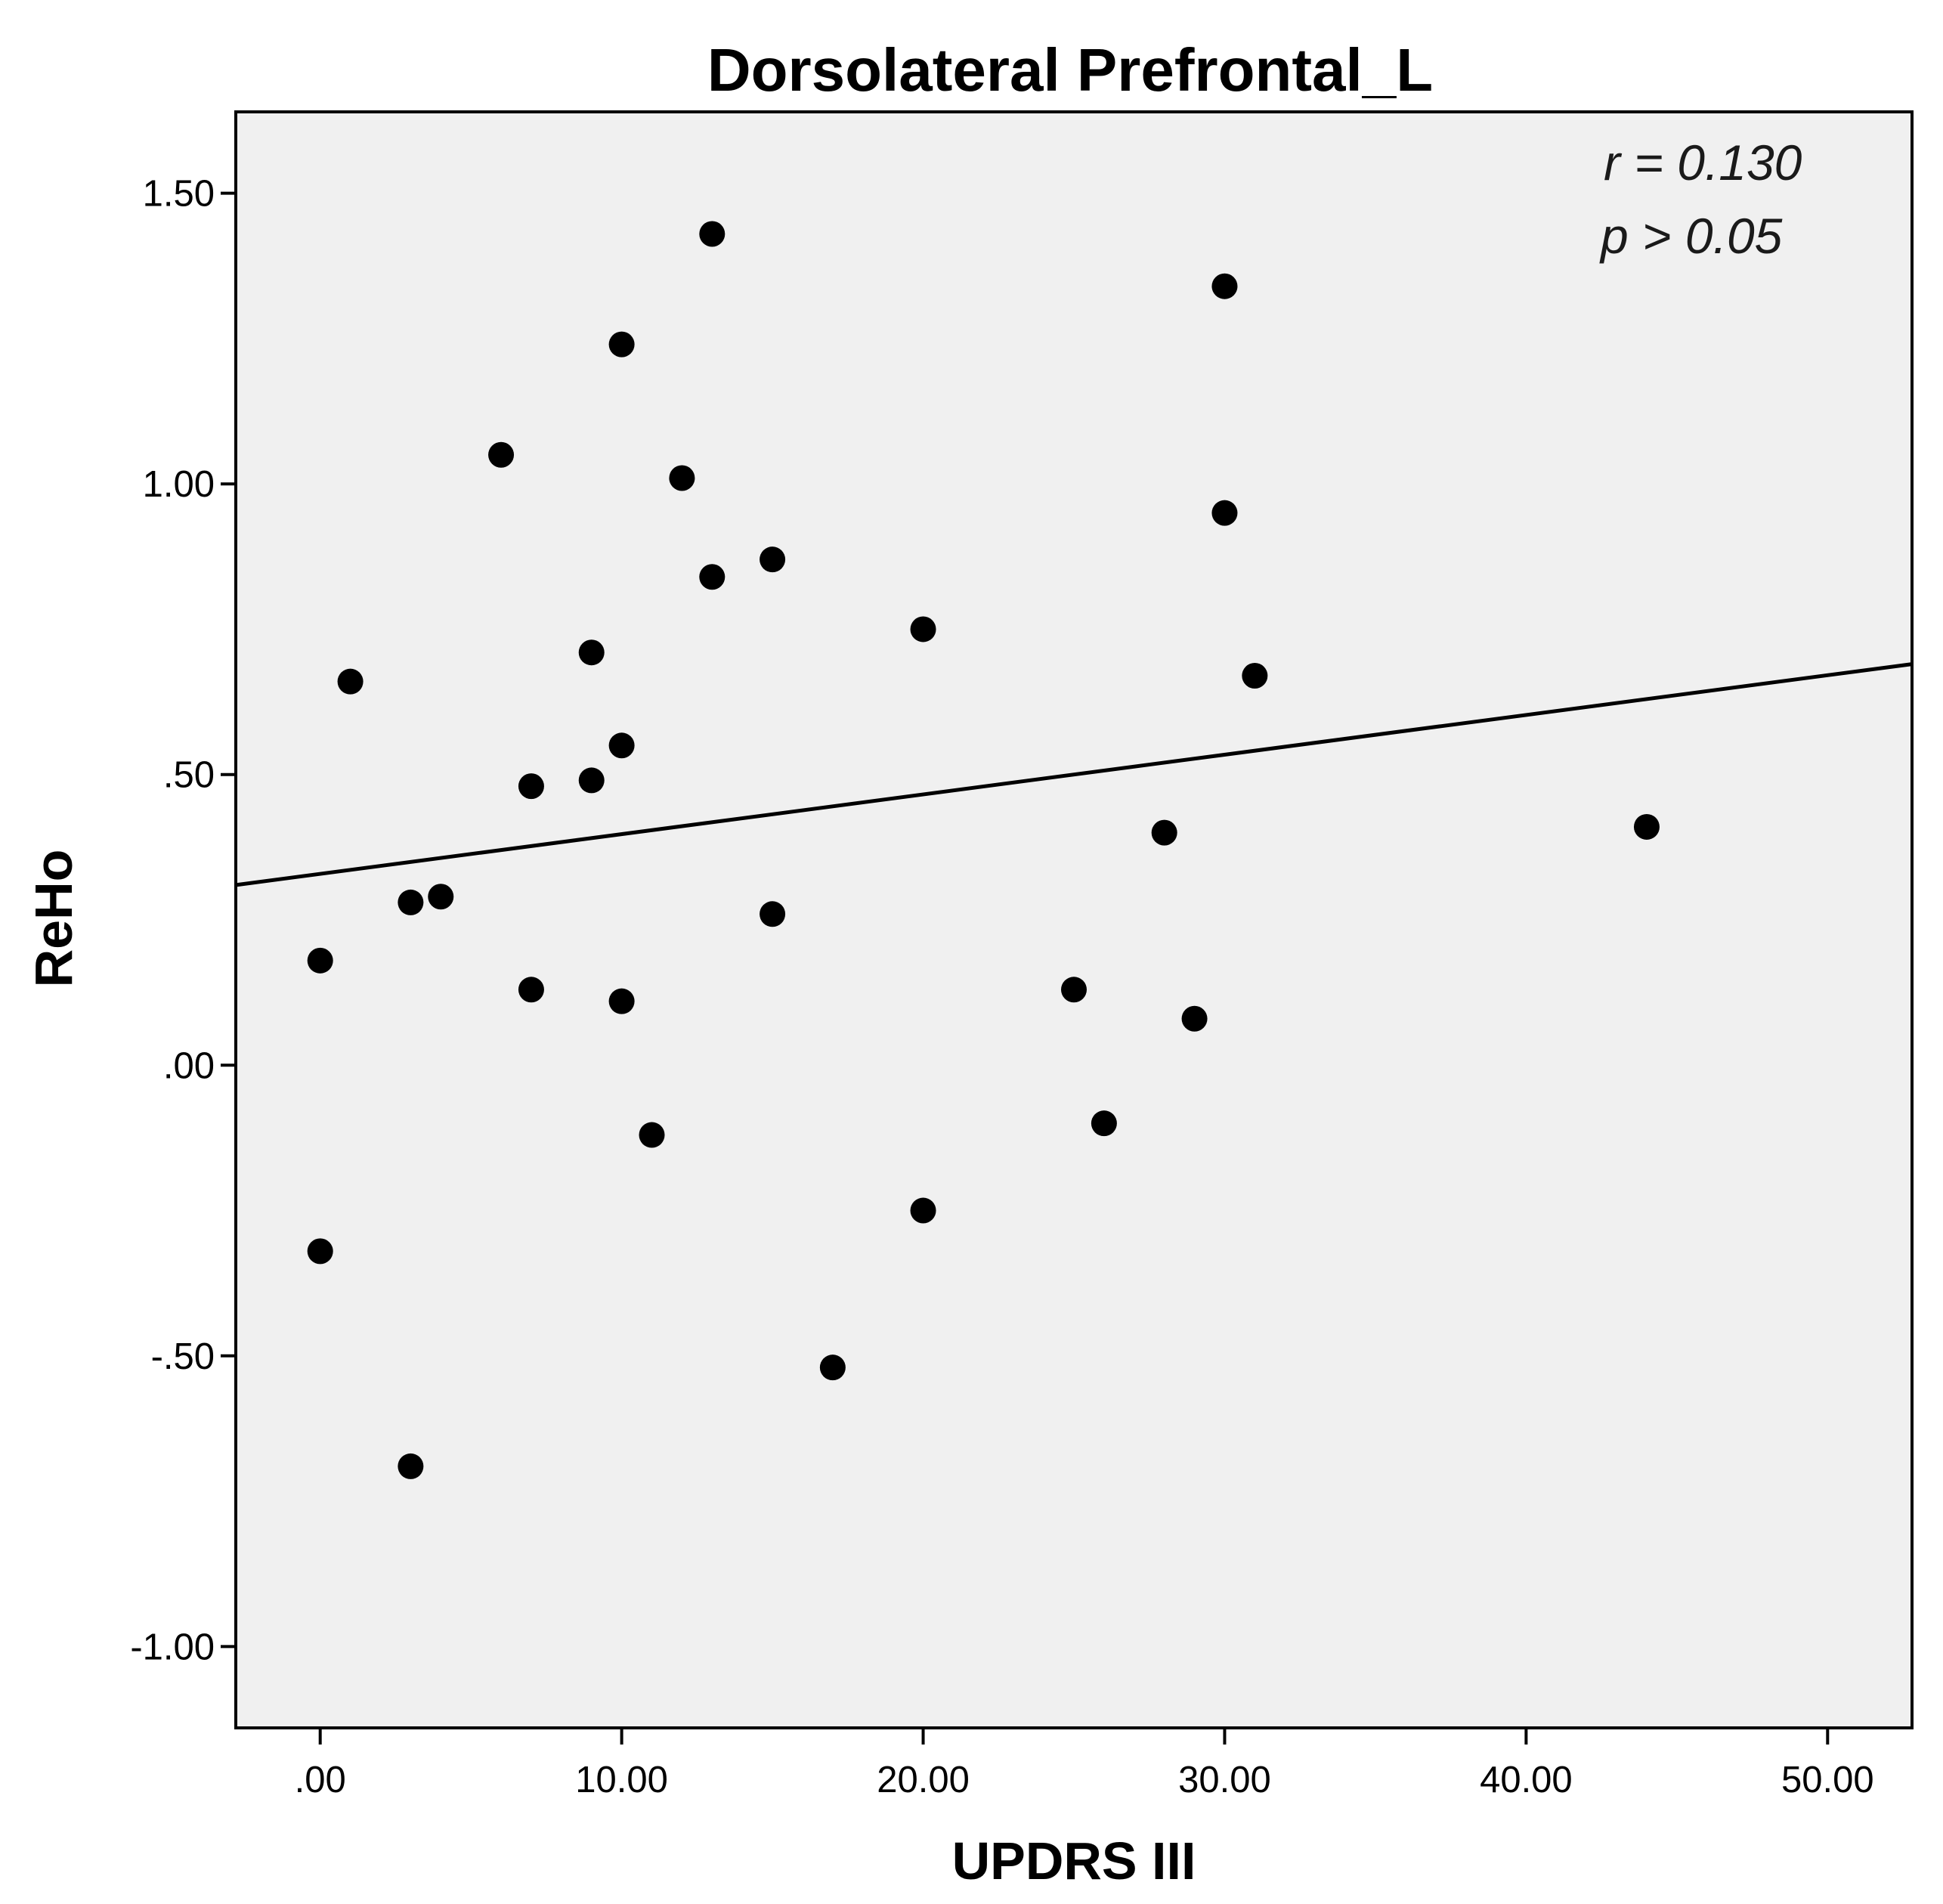 The width and height of the screenshot is (1943, 1904). Describe the element at coordinates (189, 1065) in the screenshot. I see `y-tick-label: .00` at that location.